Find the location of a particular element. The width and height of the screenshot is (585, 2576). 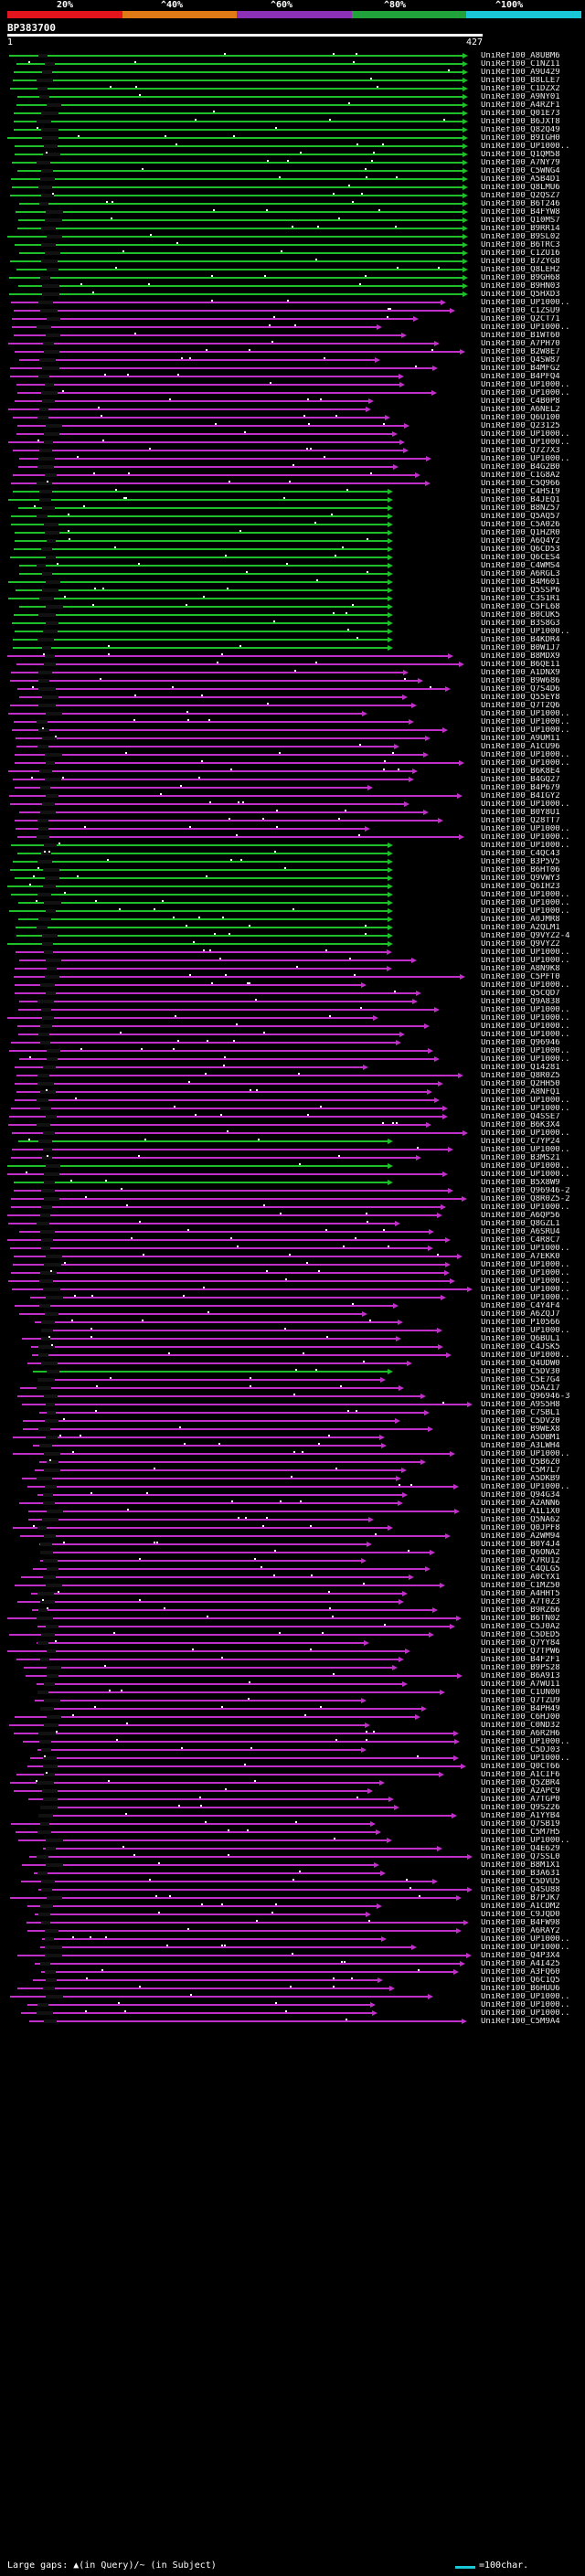

hit-label: UniRef100_C7YP24 is located at coordinates (520, 1142).